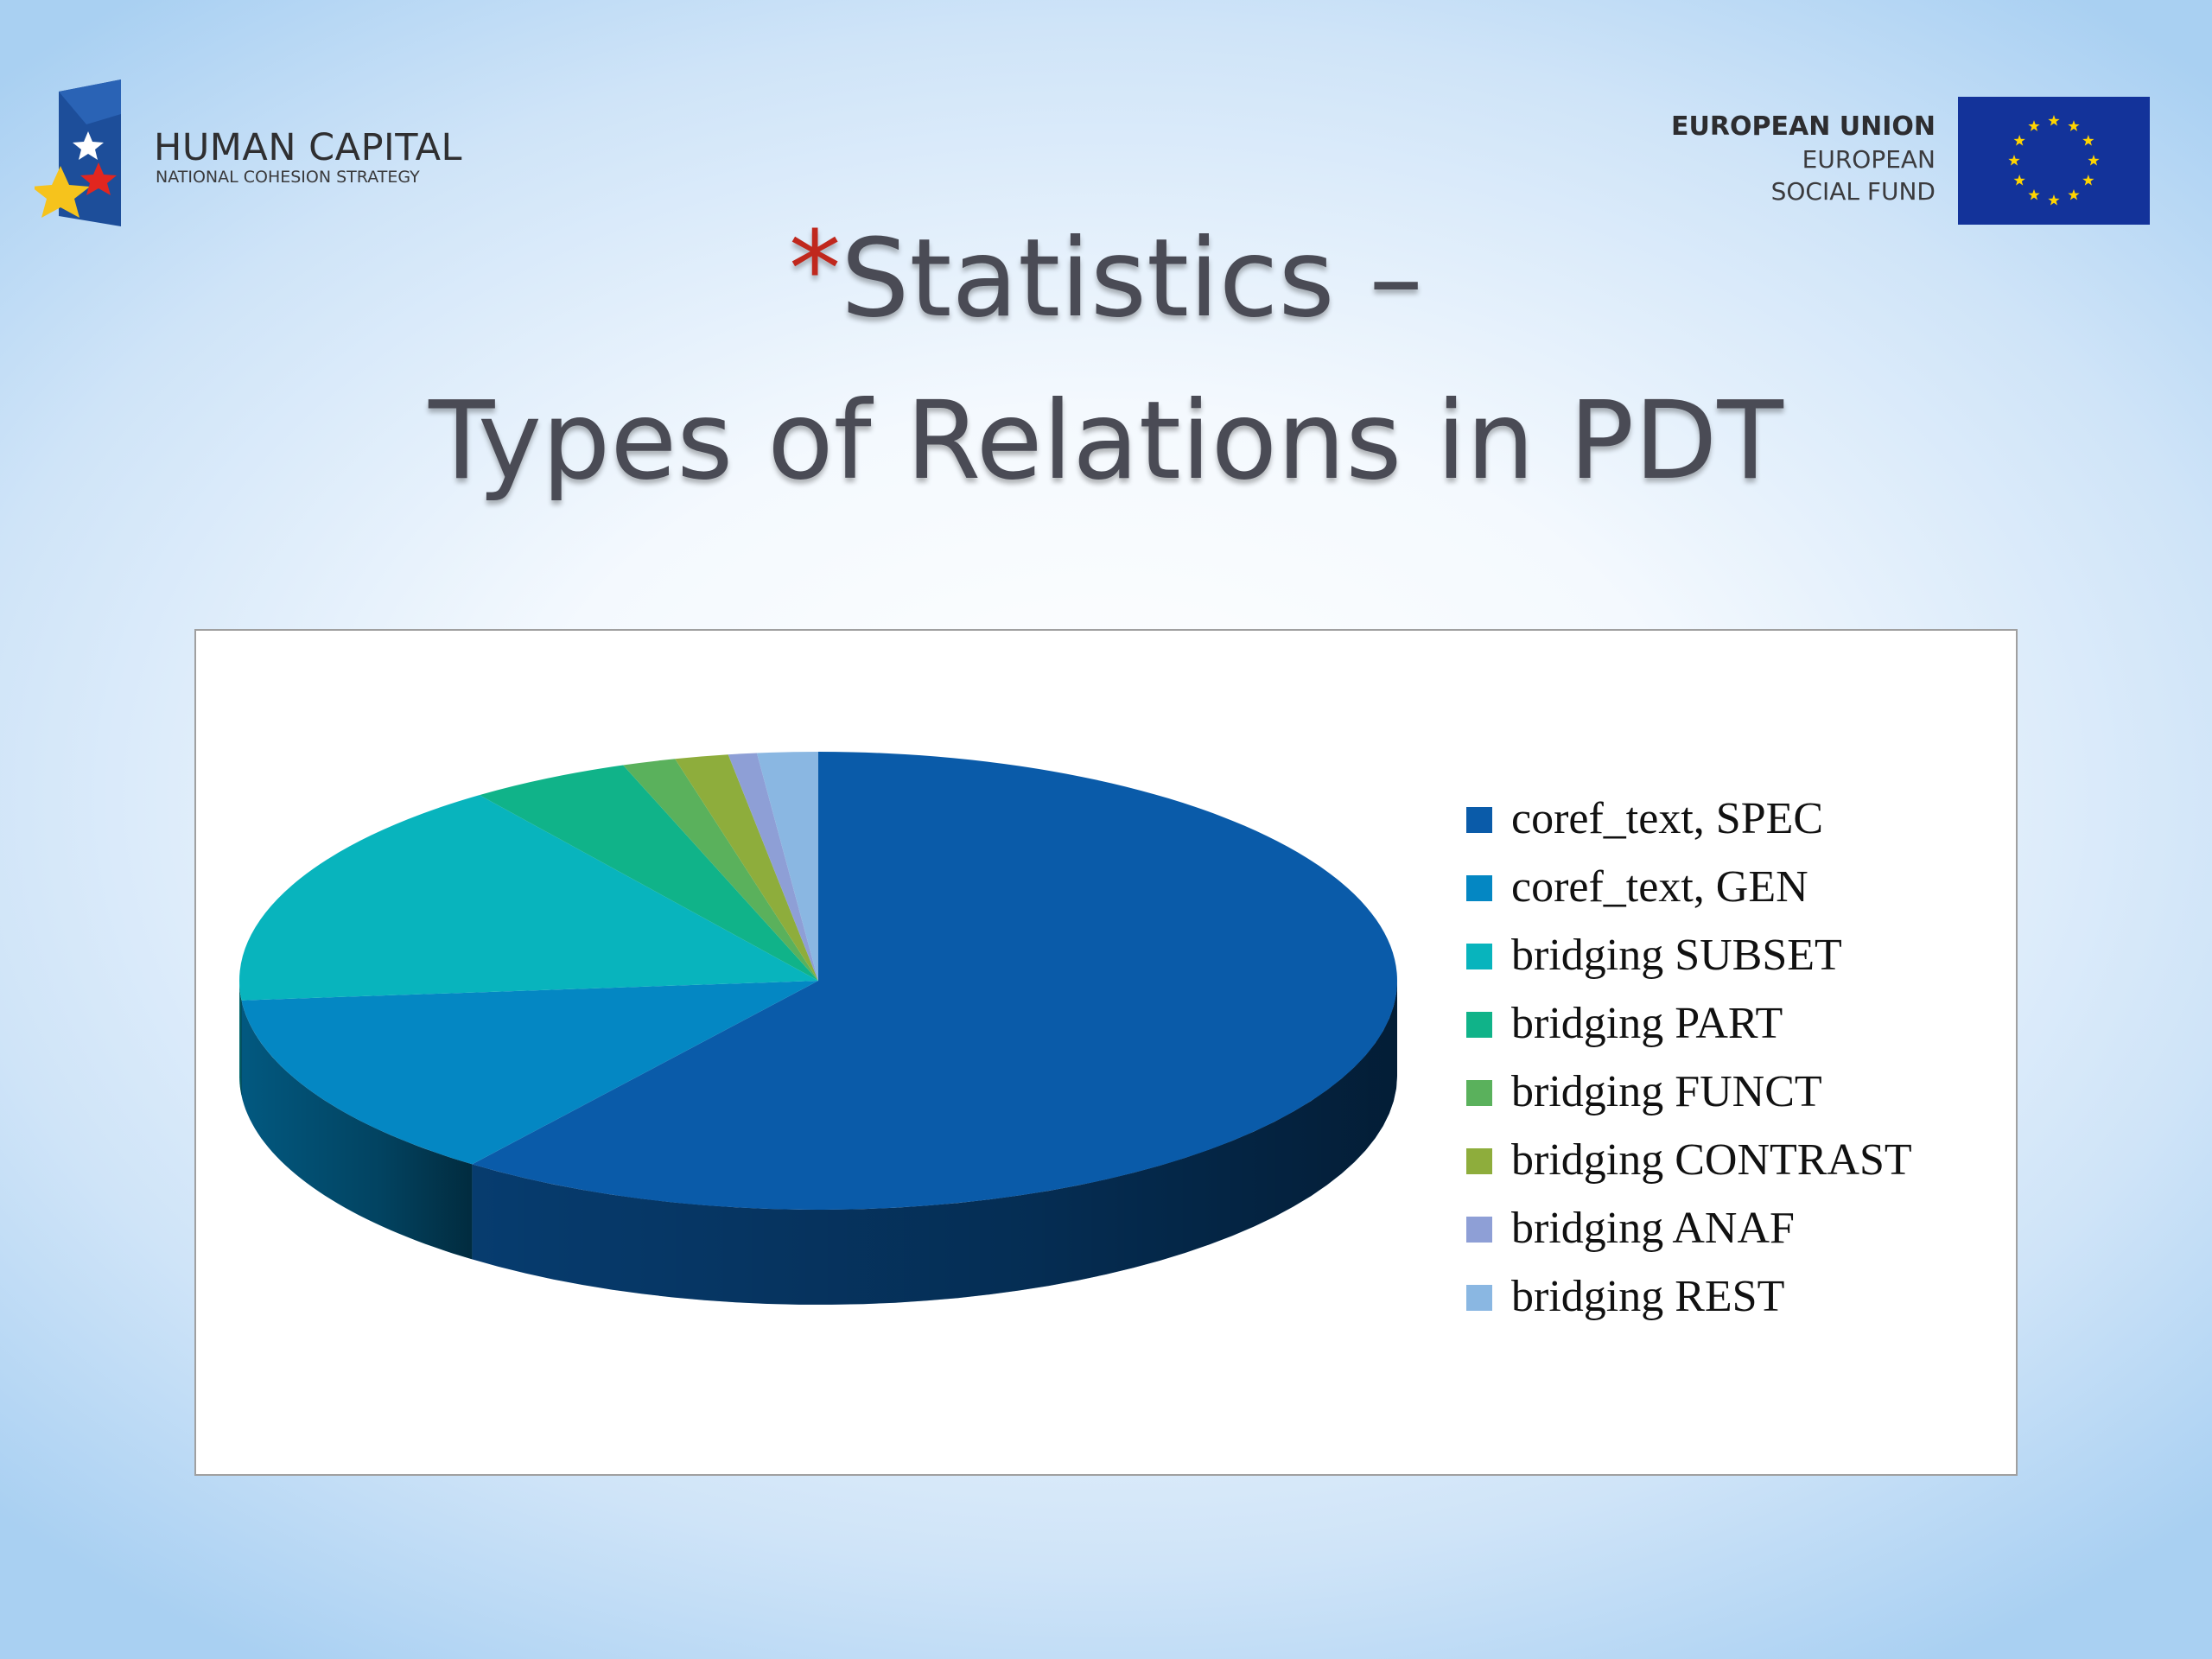 The height and width of the screenshot is (1659, 2212). I want to click on human-capital-logo: HUMAN CAPITAL NATIONAL COHESION STRATEGY, so click(268, 152).